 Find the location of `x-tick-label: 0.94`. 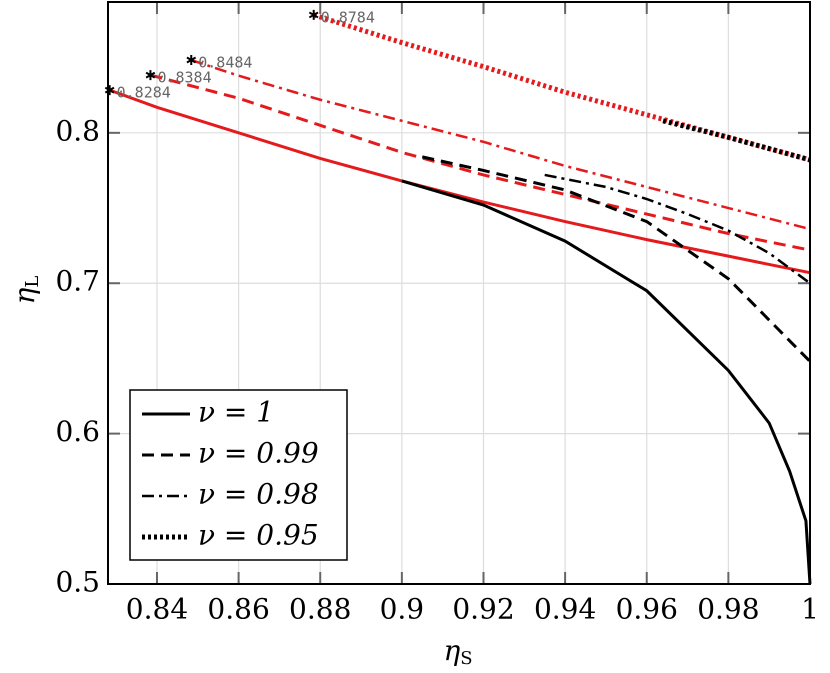

x-tick-label: 0.94 is located at coordinates (565, 609).